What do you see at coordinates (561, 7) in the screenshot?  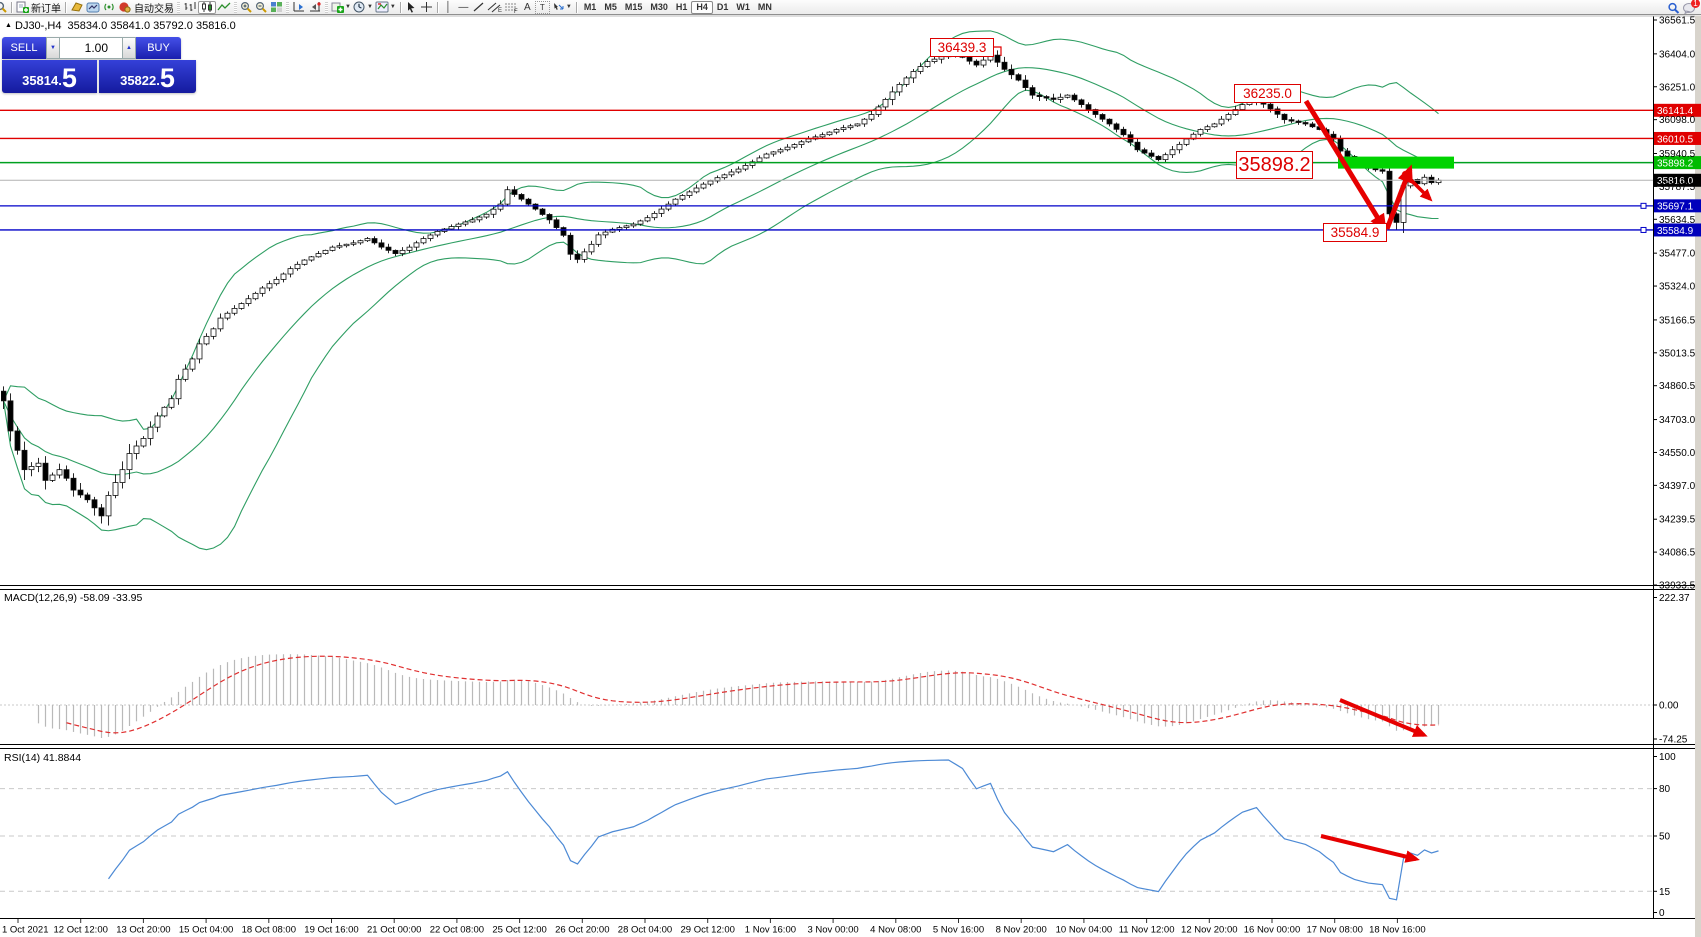 I see `arrows-tool-button: ▼` at bounding box center [561, 7].